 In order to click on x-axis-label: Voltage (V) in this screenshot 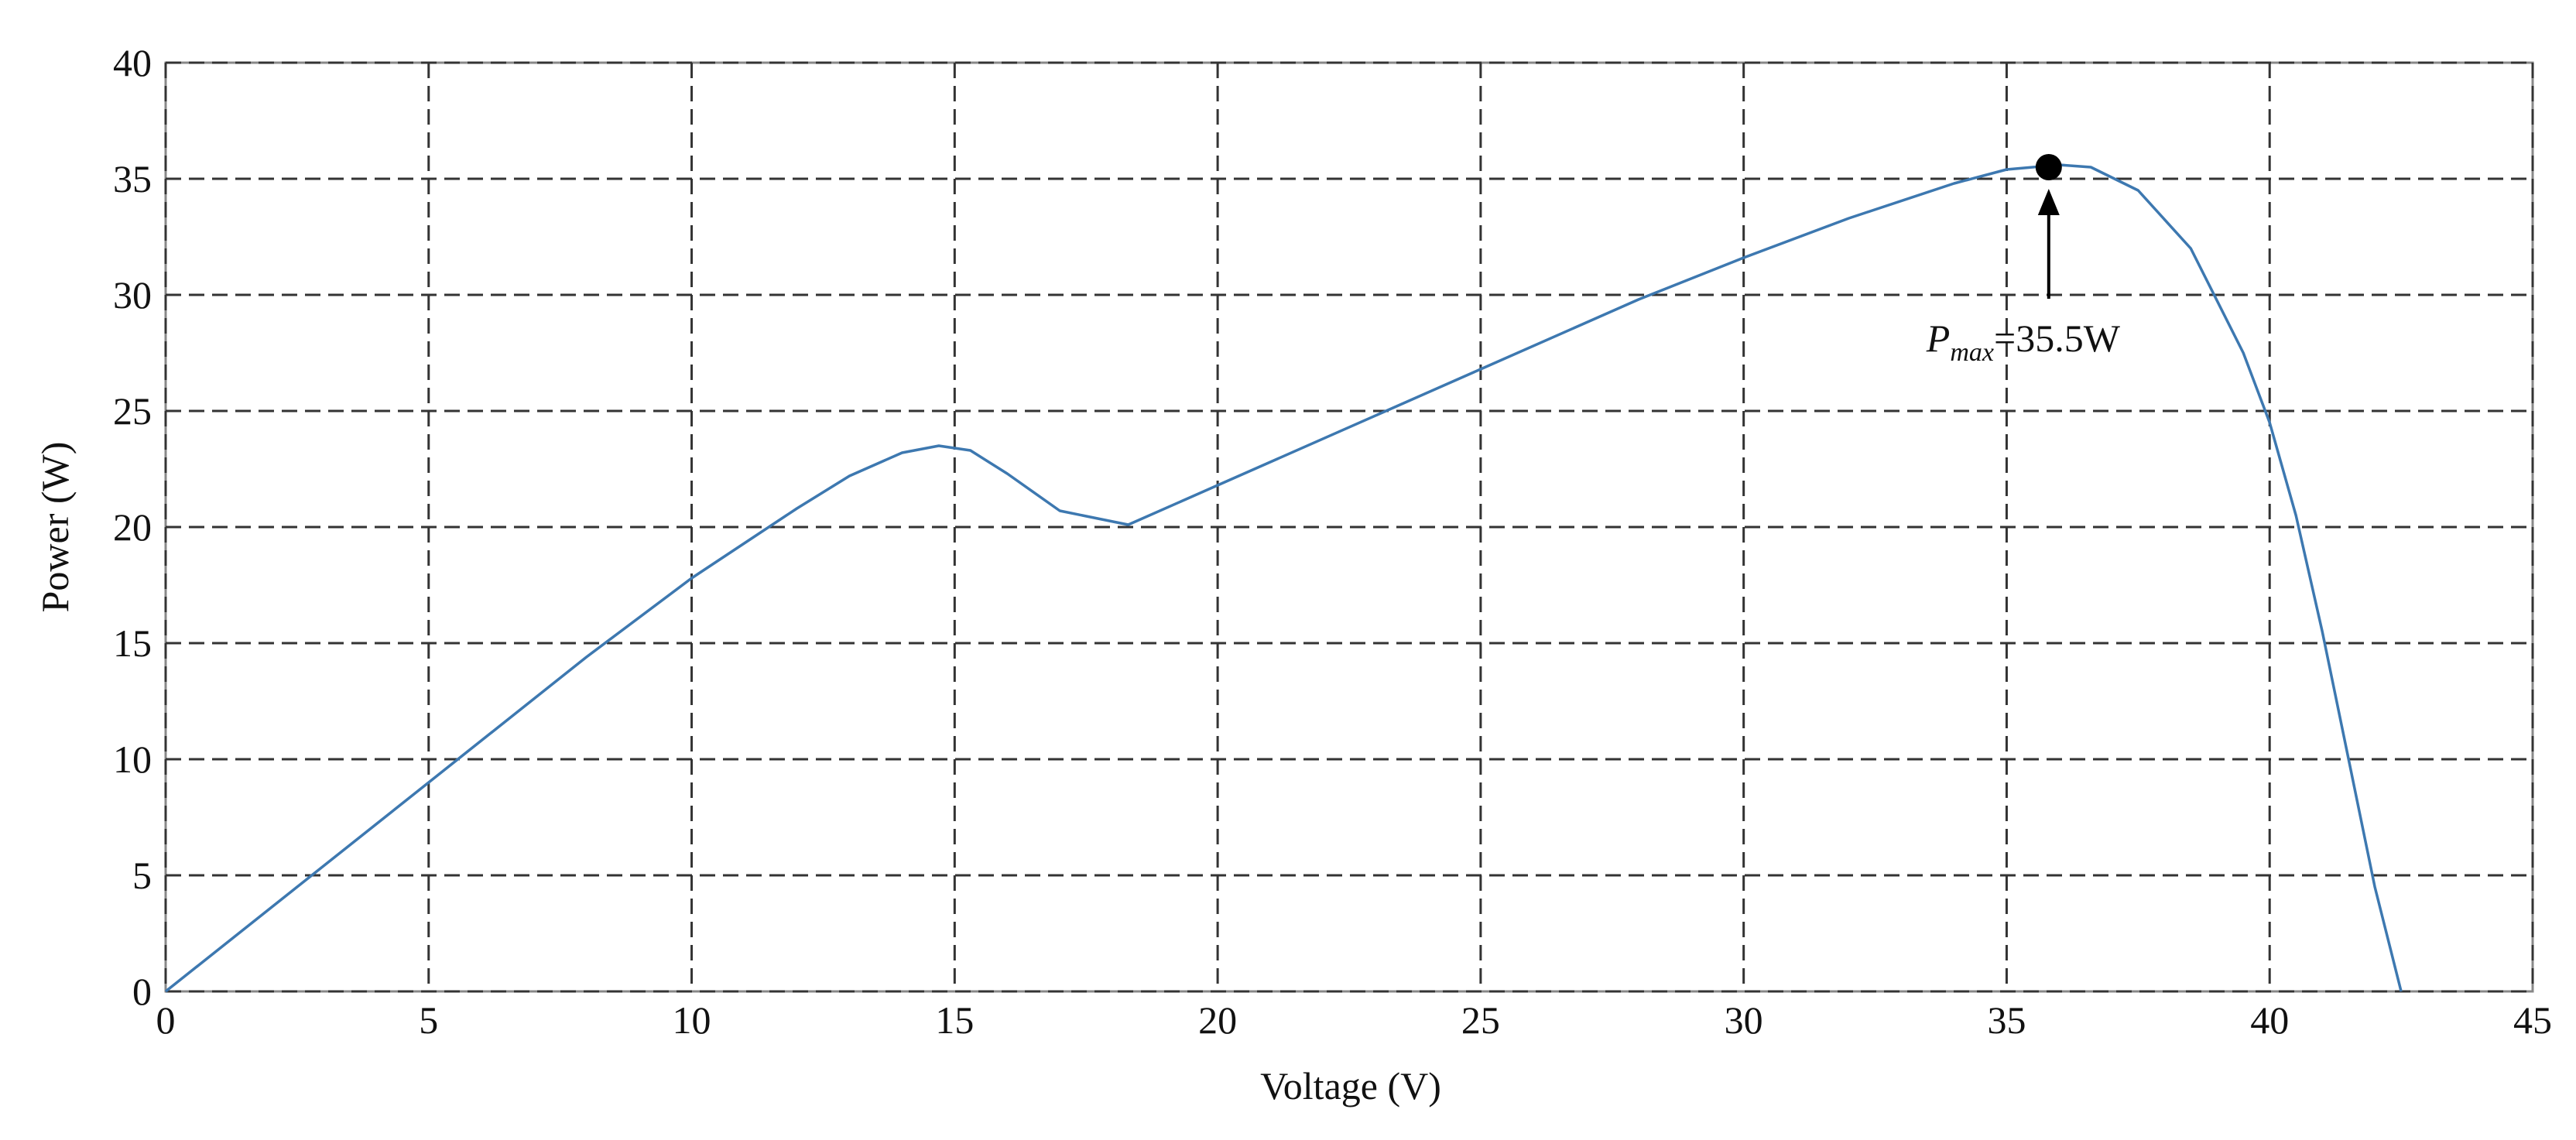, I will do `click(1350, 1085)`.